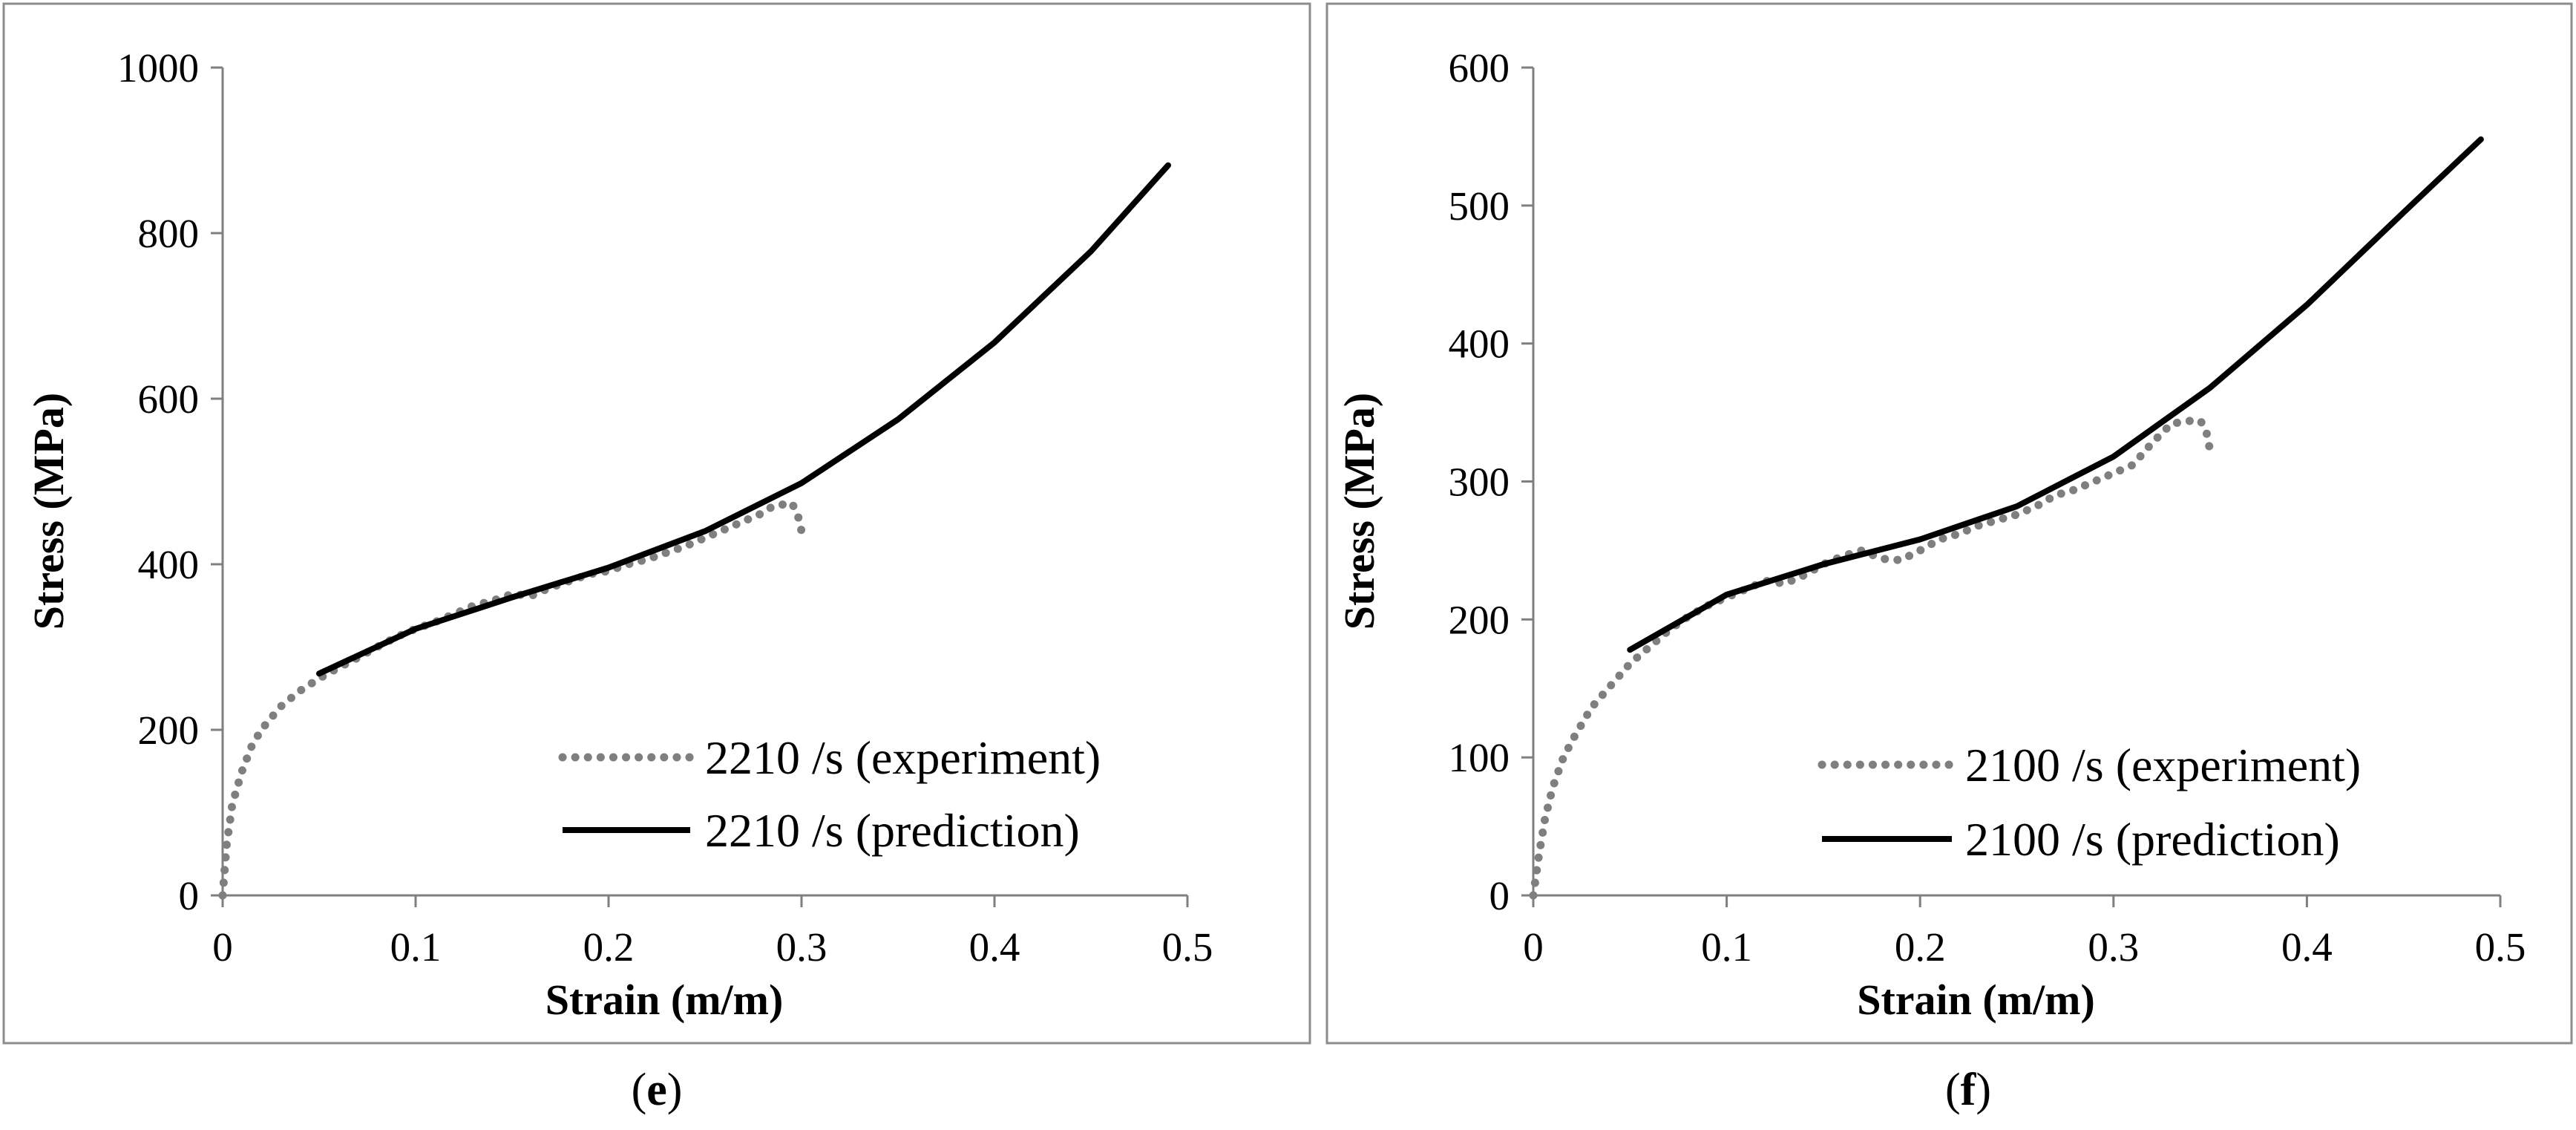 The image size is (2576, 1130). I want to click on legend-label: 2100 /s (prediction), so click(2152, 839).